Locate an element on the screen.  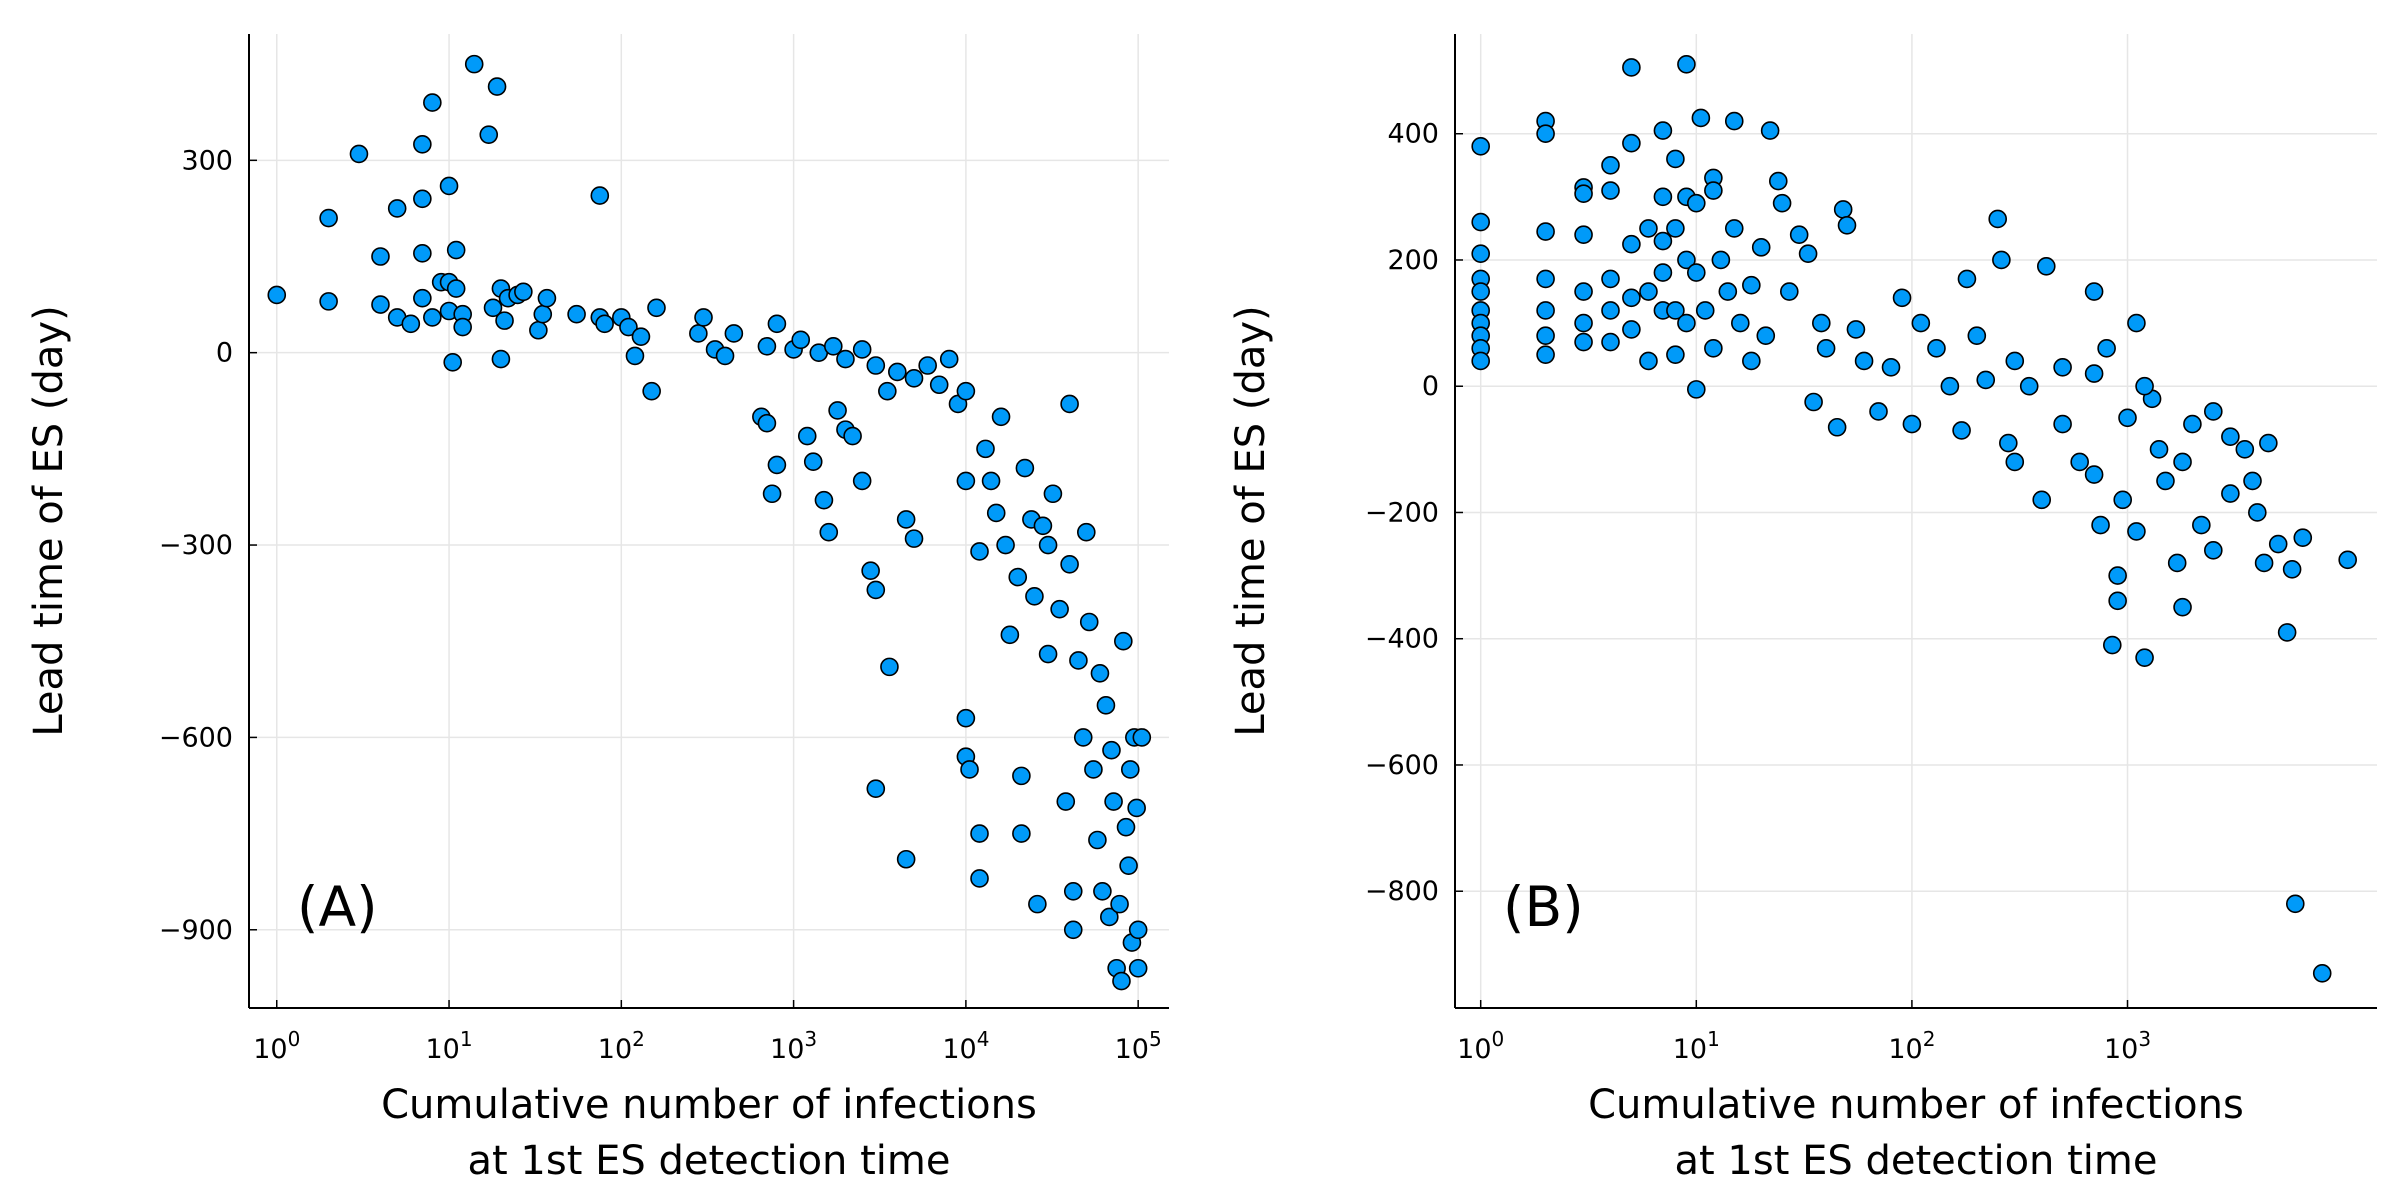
y-tick-label: −800 is located at coordinates (1402, 891).